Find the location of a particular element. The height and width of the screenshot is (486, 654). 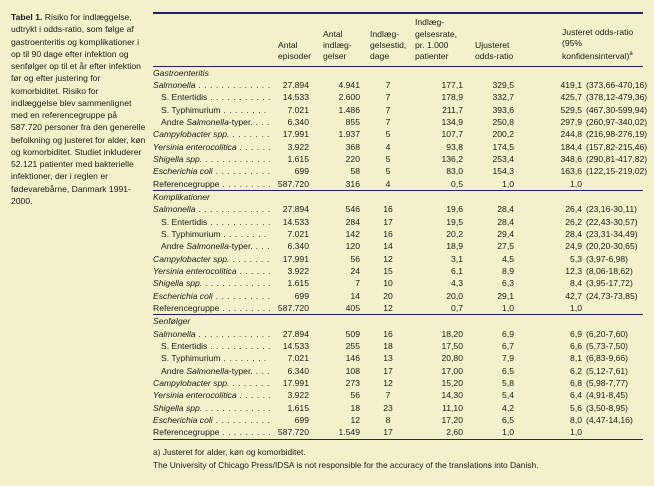

row-label: Shigella spp. is located at coordinates (211, 408).